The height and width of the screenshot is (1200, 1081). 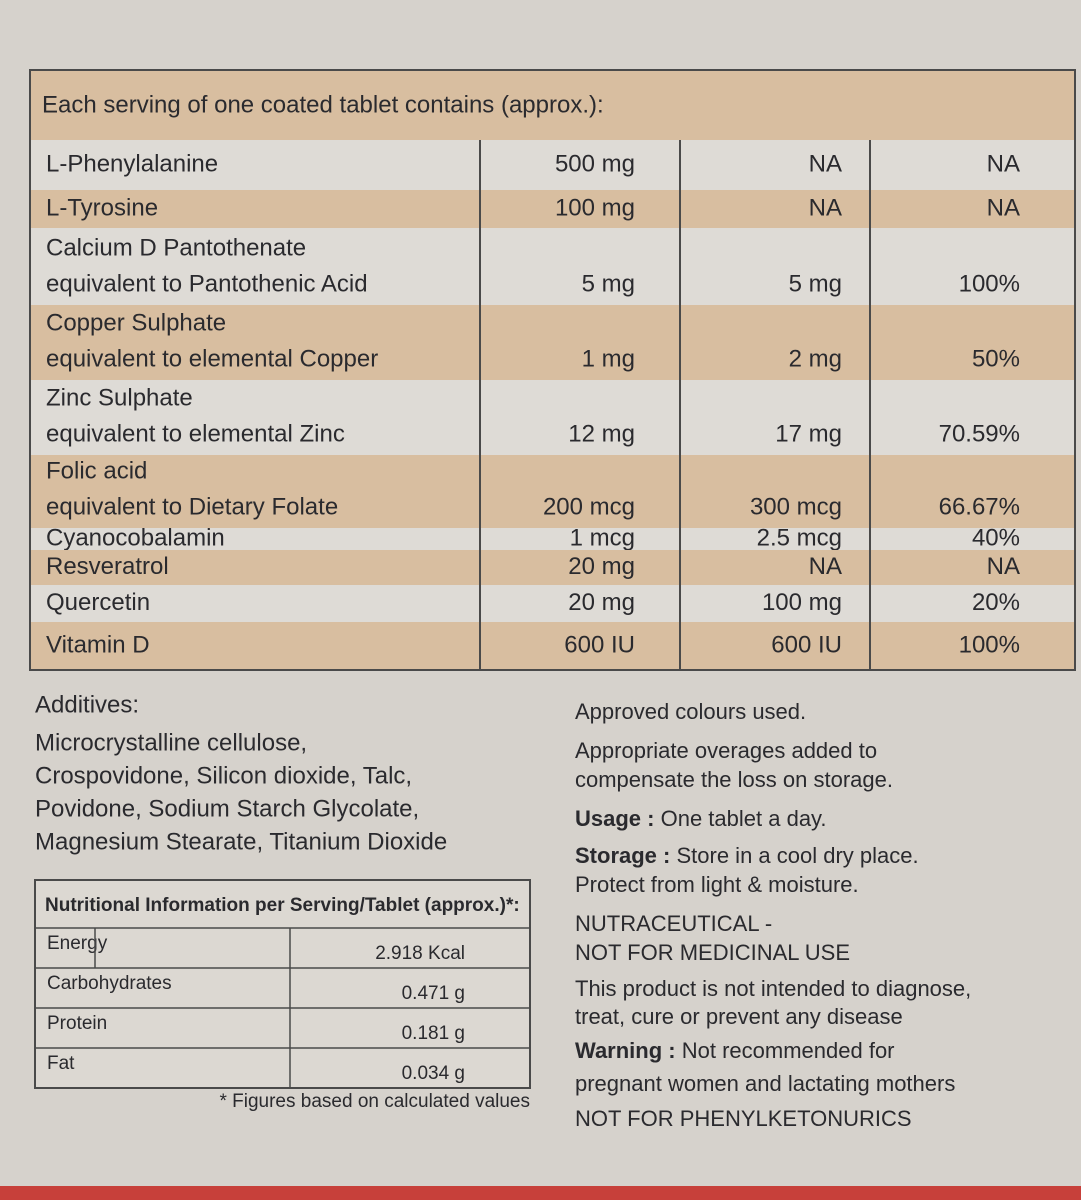 I want to click on note-line: NOT FOR MEDICINAL USE, so click(x=712, y=952).